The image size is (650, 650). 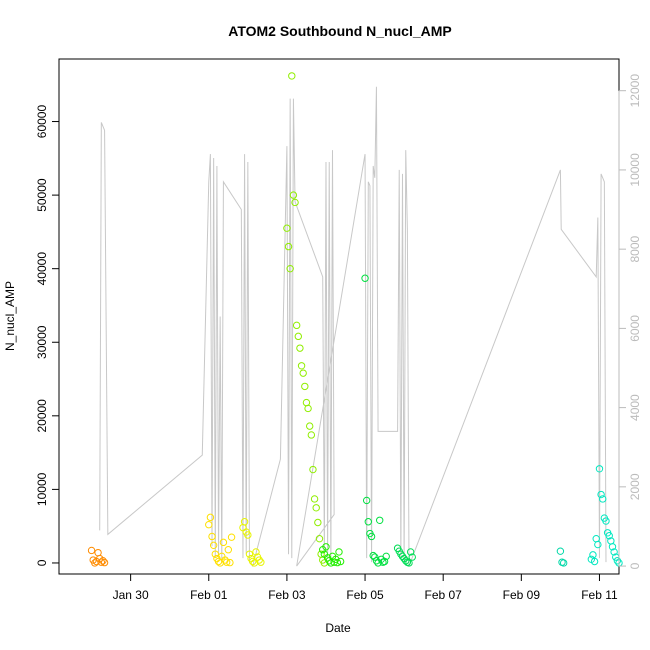 I want to click on x-tick-label: Feb 01, so click(x=209, y=595).